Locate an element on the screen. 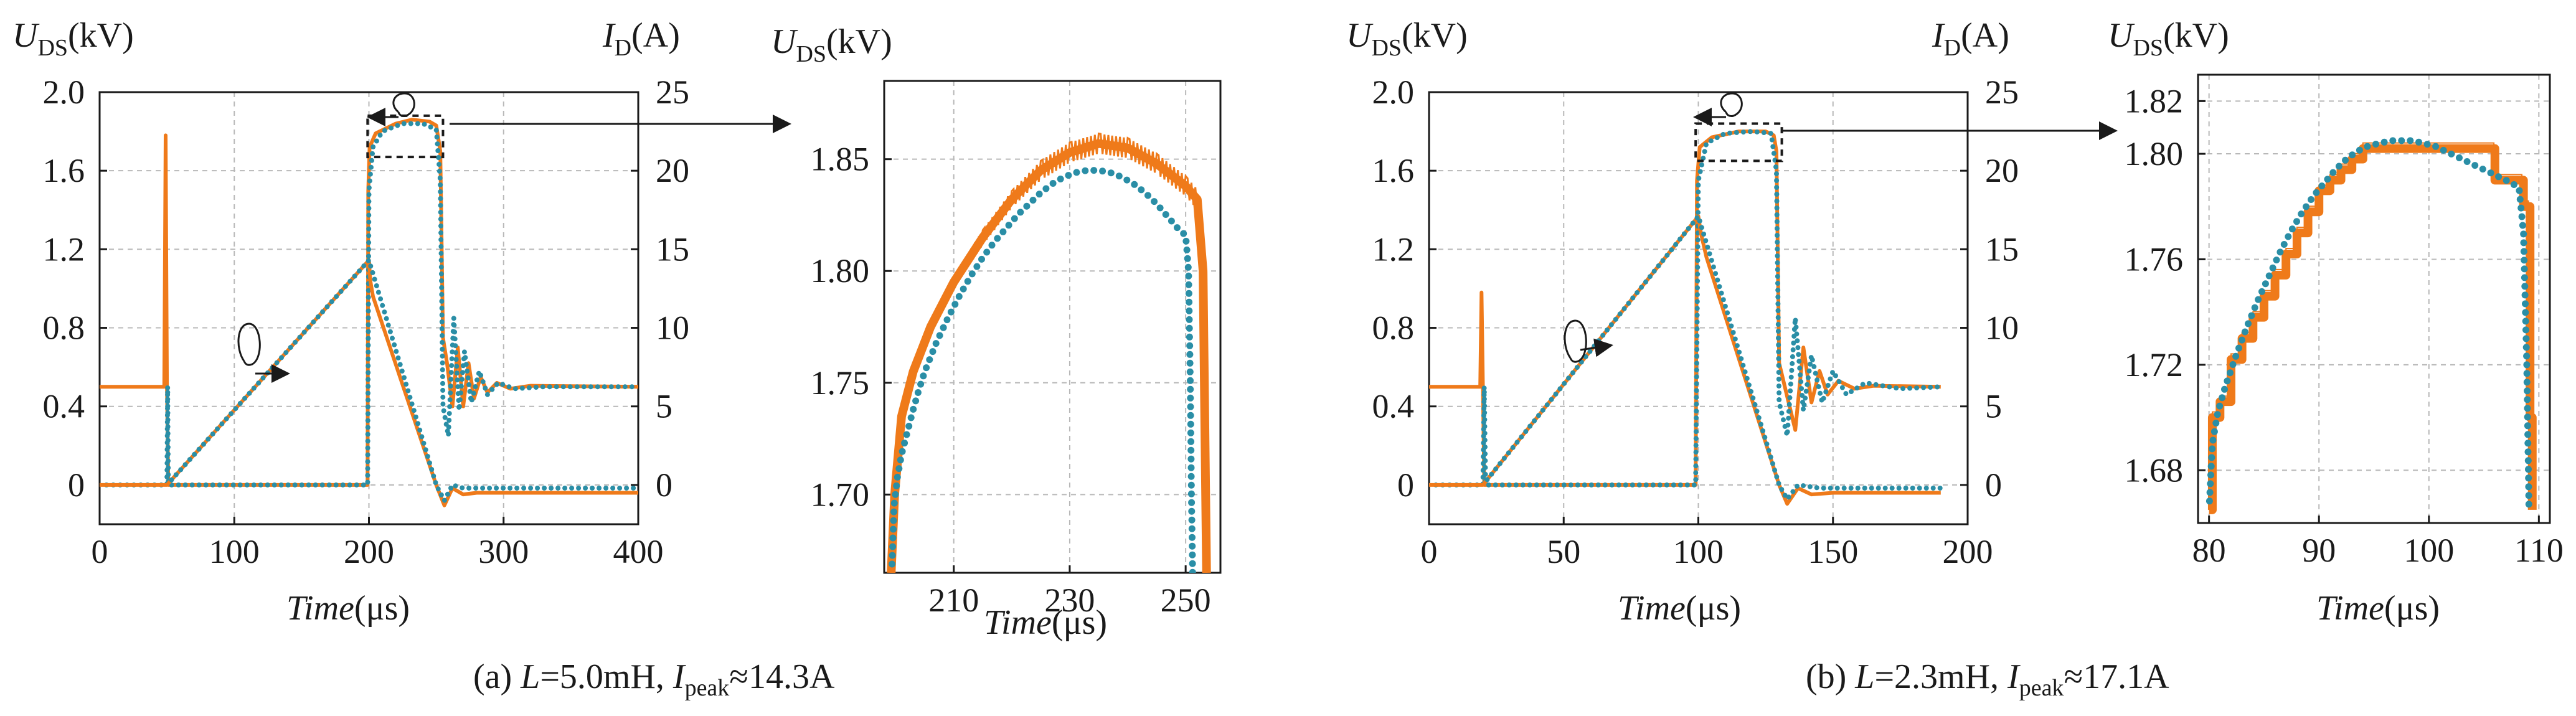 The height and width of the screenshot is (716, 2576). a-main-ytick-label: 1.6 is located at coordinates (64, 170).